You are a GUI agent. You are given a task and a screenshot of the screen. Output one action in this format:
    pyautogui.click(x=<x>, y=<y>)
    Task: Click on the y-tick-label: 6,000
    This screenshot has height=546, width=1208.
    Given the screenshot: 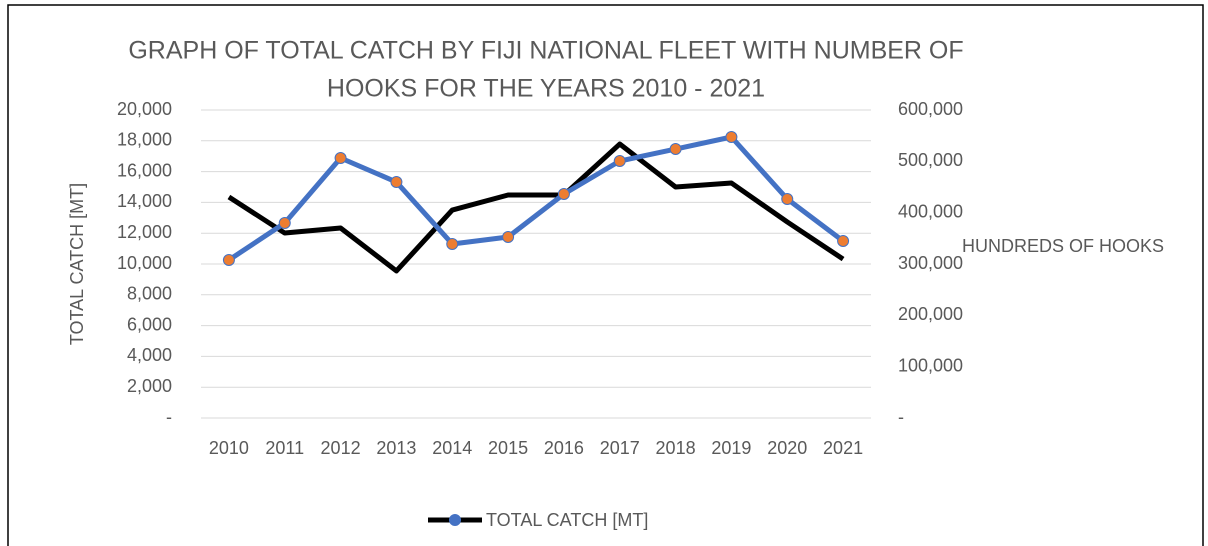 What is the action you would take?
    pyautogui.click(x=149, y=324)
    